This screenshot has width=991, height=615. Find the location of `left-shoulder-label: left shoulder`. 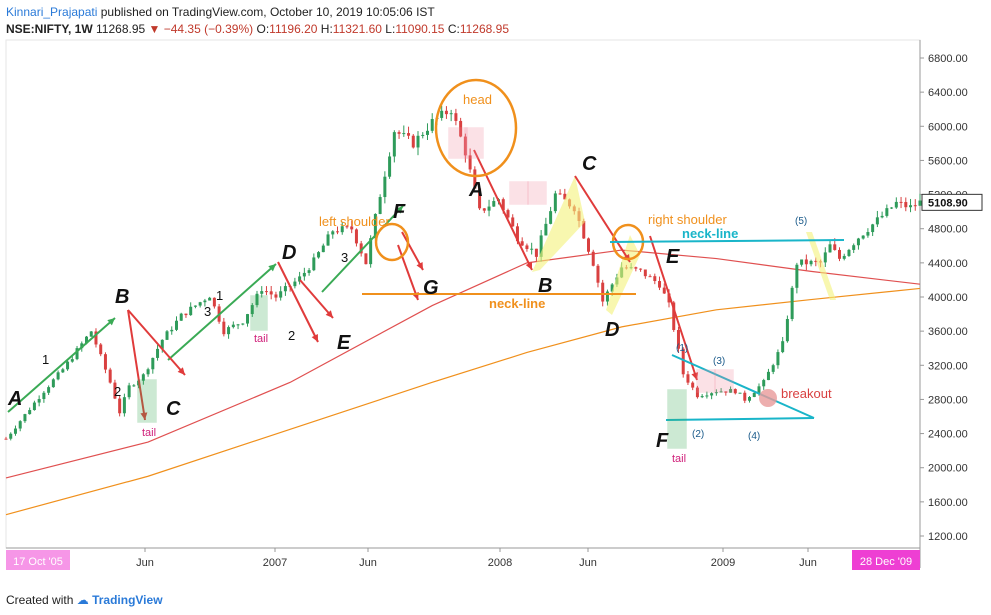

left-shoulder-label: left shoulder is located at coordinates (354, 221).